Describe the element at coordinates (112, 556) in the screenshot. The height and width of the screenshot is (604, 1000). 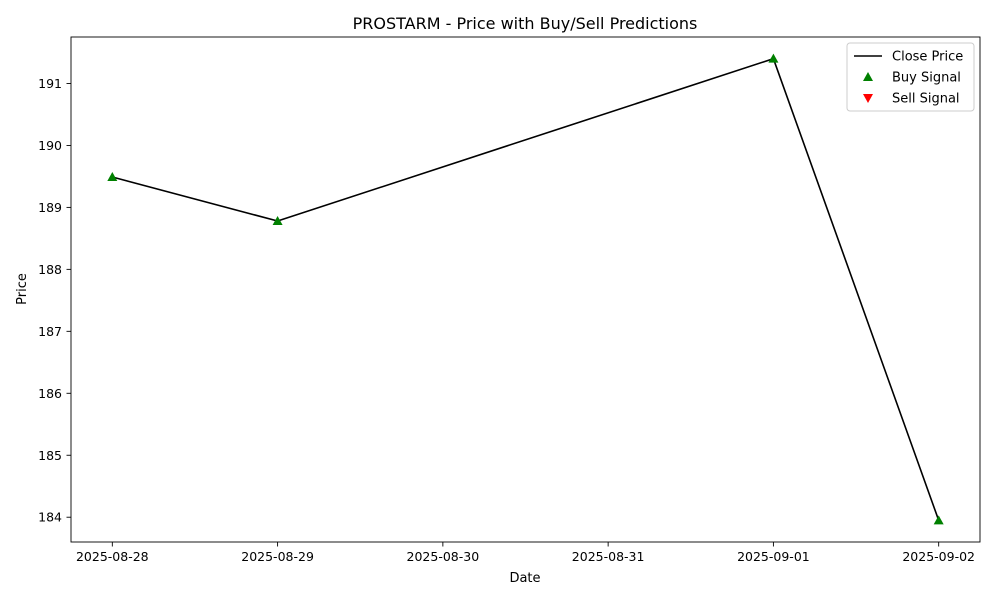
I see `x-tick-label: 2025-08-28` at that location.